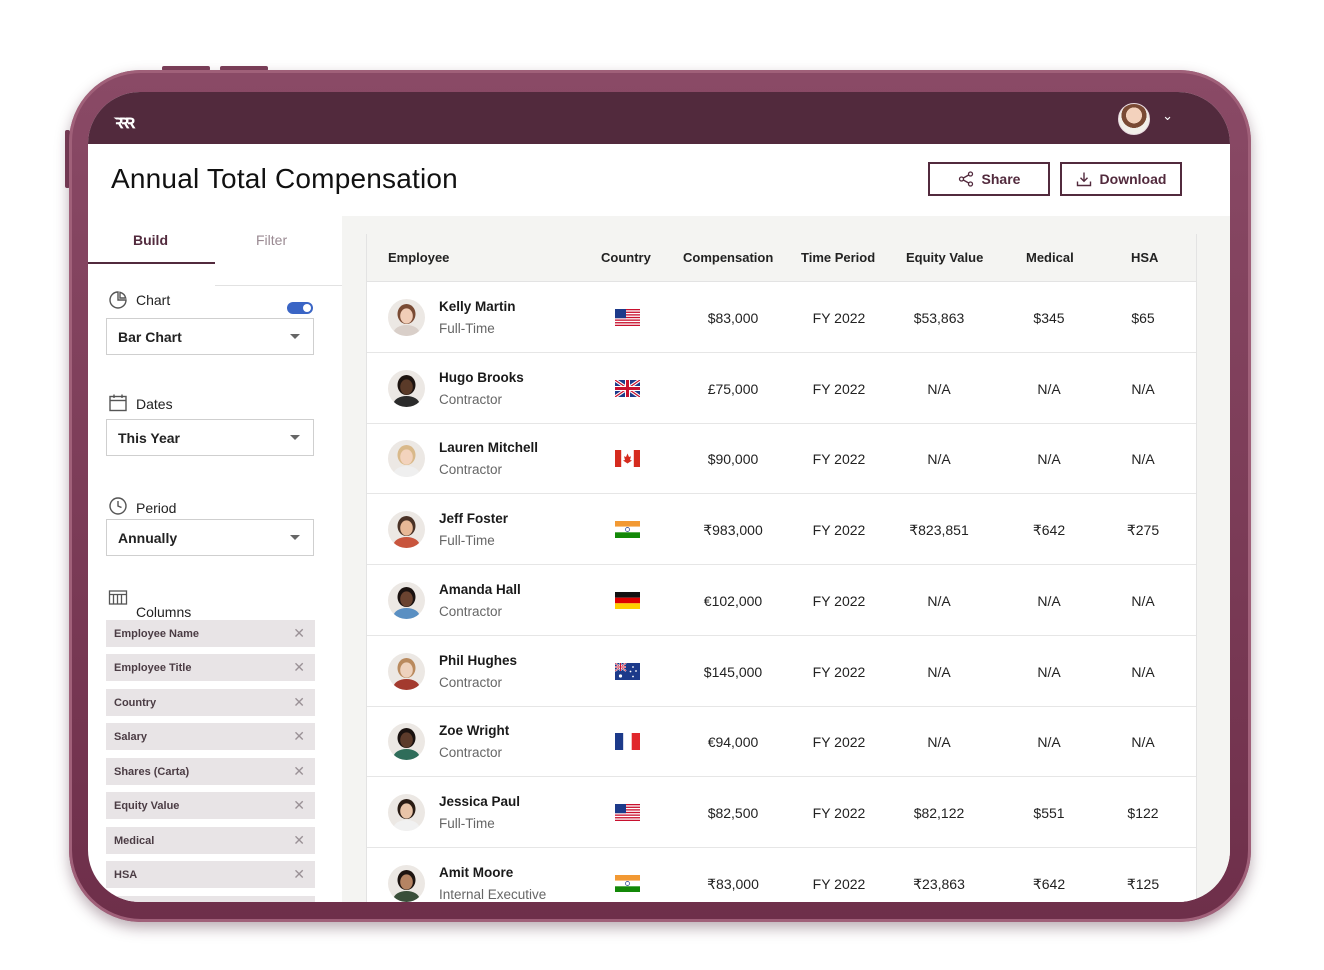 The image size is (1324, 970). I want to click on compensation-cell: $83,000, so click(733, 318).